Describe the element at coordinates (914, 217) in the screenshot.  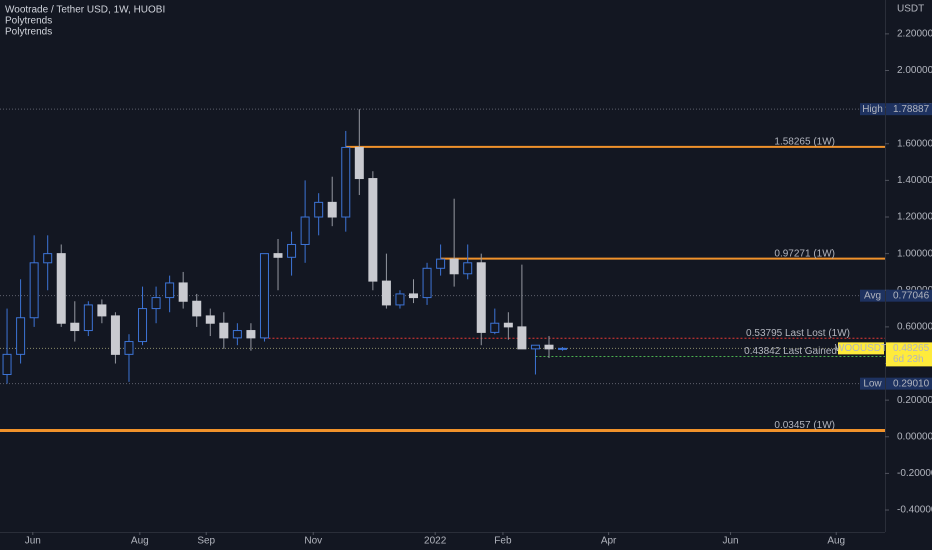
I see `y-tick-label: 1.20000` at that location.